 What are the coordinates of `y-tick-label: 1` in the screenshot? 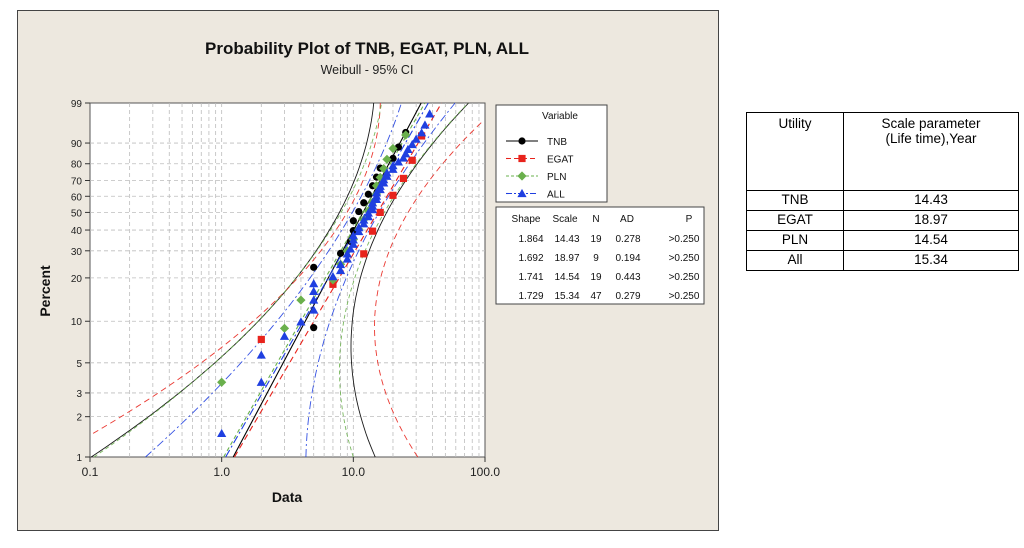 It's located at (79, 458).